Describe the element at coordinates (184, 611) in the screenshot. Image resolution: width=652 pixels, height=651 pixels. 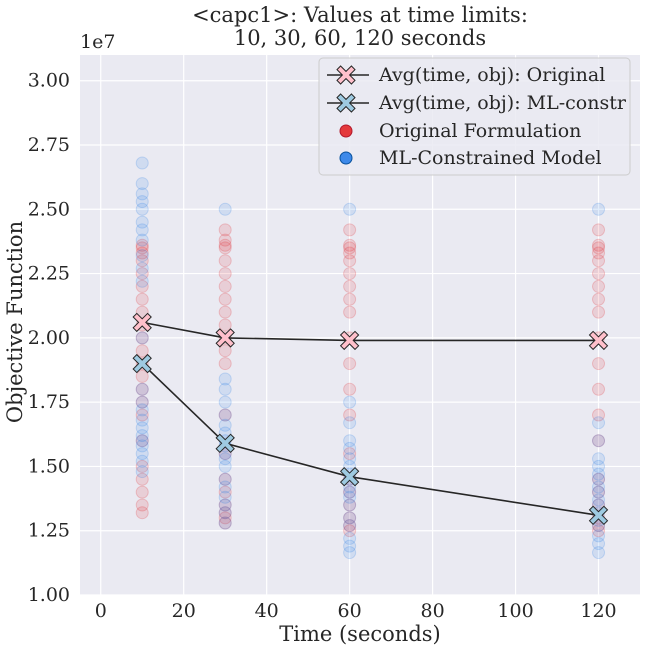
I see `x-tick-label: 20` at that location.